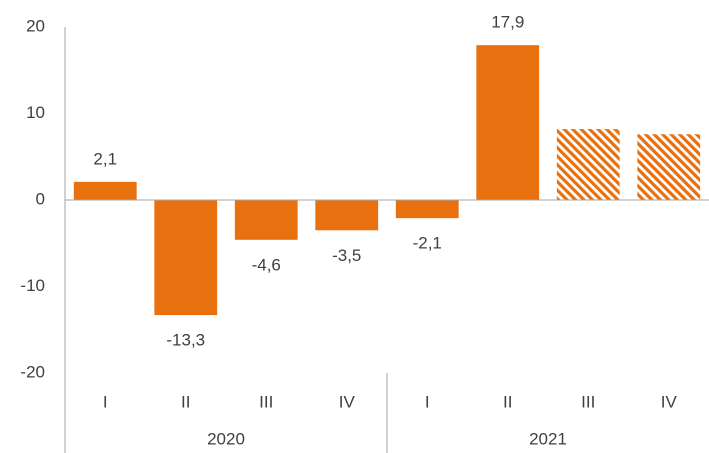  Describe the element at coordinates (185, 340) in the screenshot. I see `data-label: -13,3` at that location.